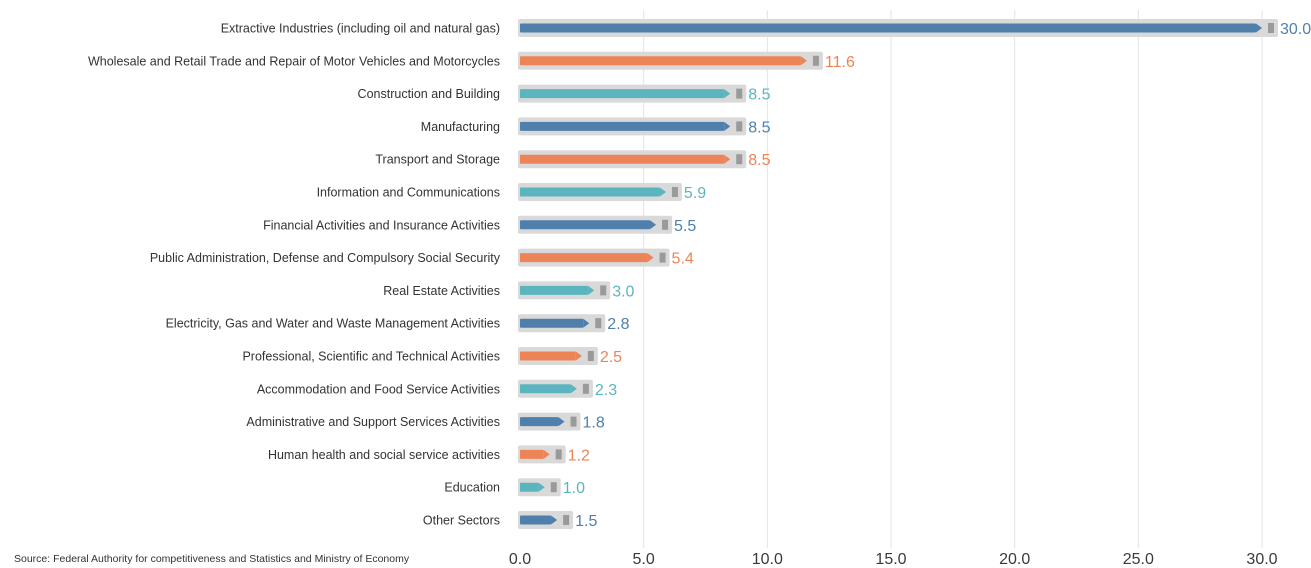 Image resolution: width=1311 pixels, height=568 pixels. Describe the element at coordinates (594, 423) in the screenshot. I see `value-label: 1.8` at that location.